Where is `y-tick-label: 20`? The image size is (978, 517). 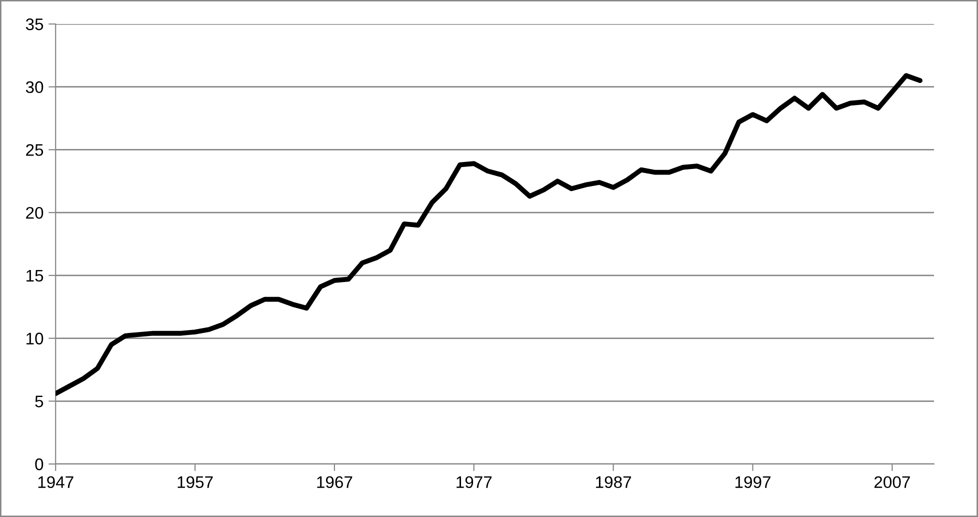
y-tick-label: 20 is located at coordinates (35, 212).